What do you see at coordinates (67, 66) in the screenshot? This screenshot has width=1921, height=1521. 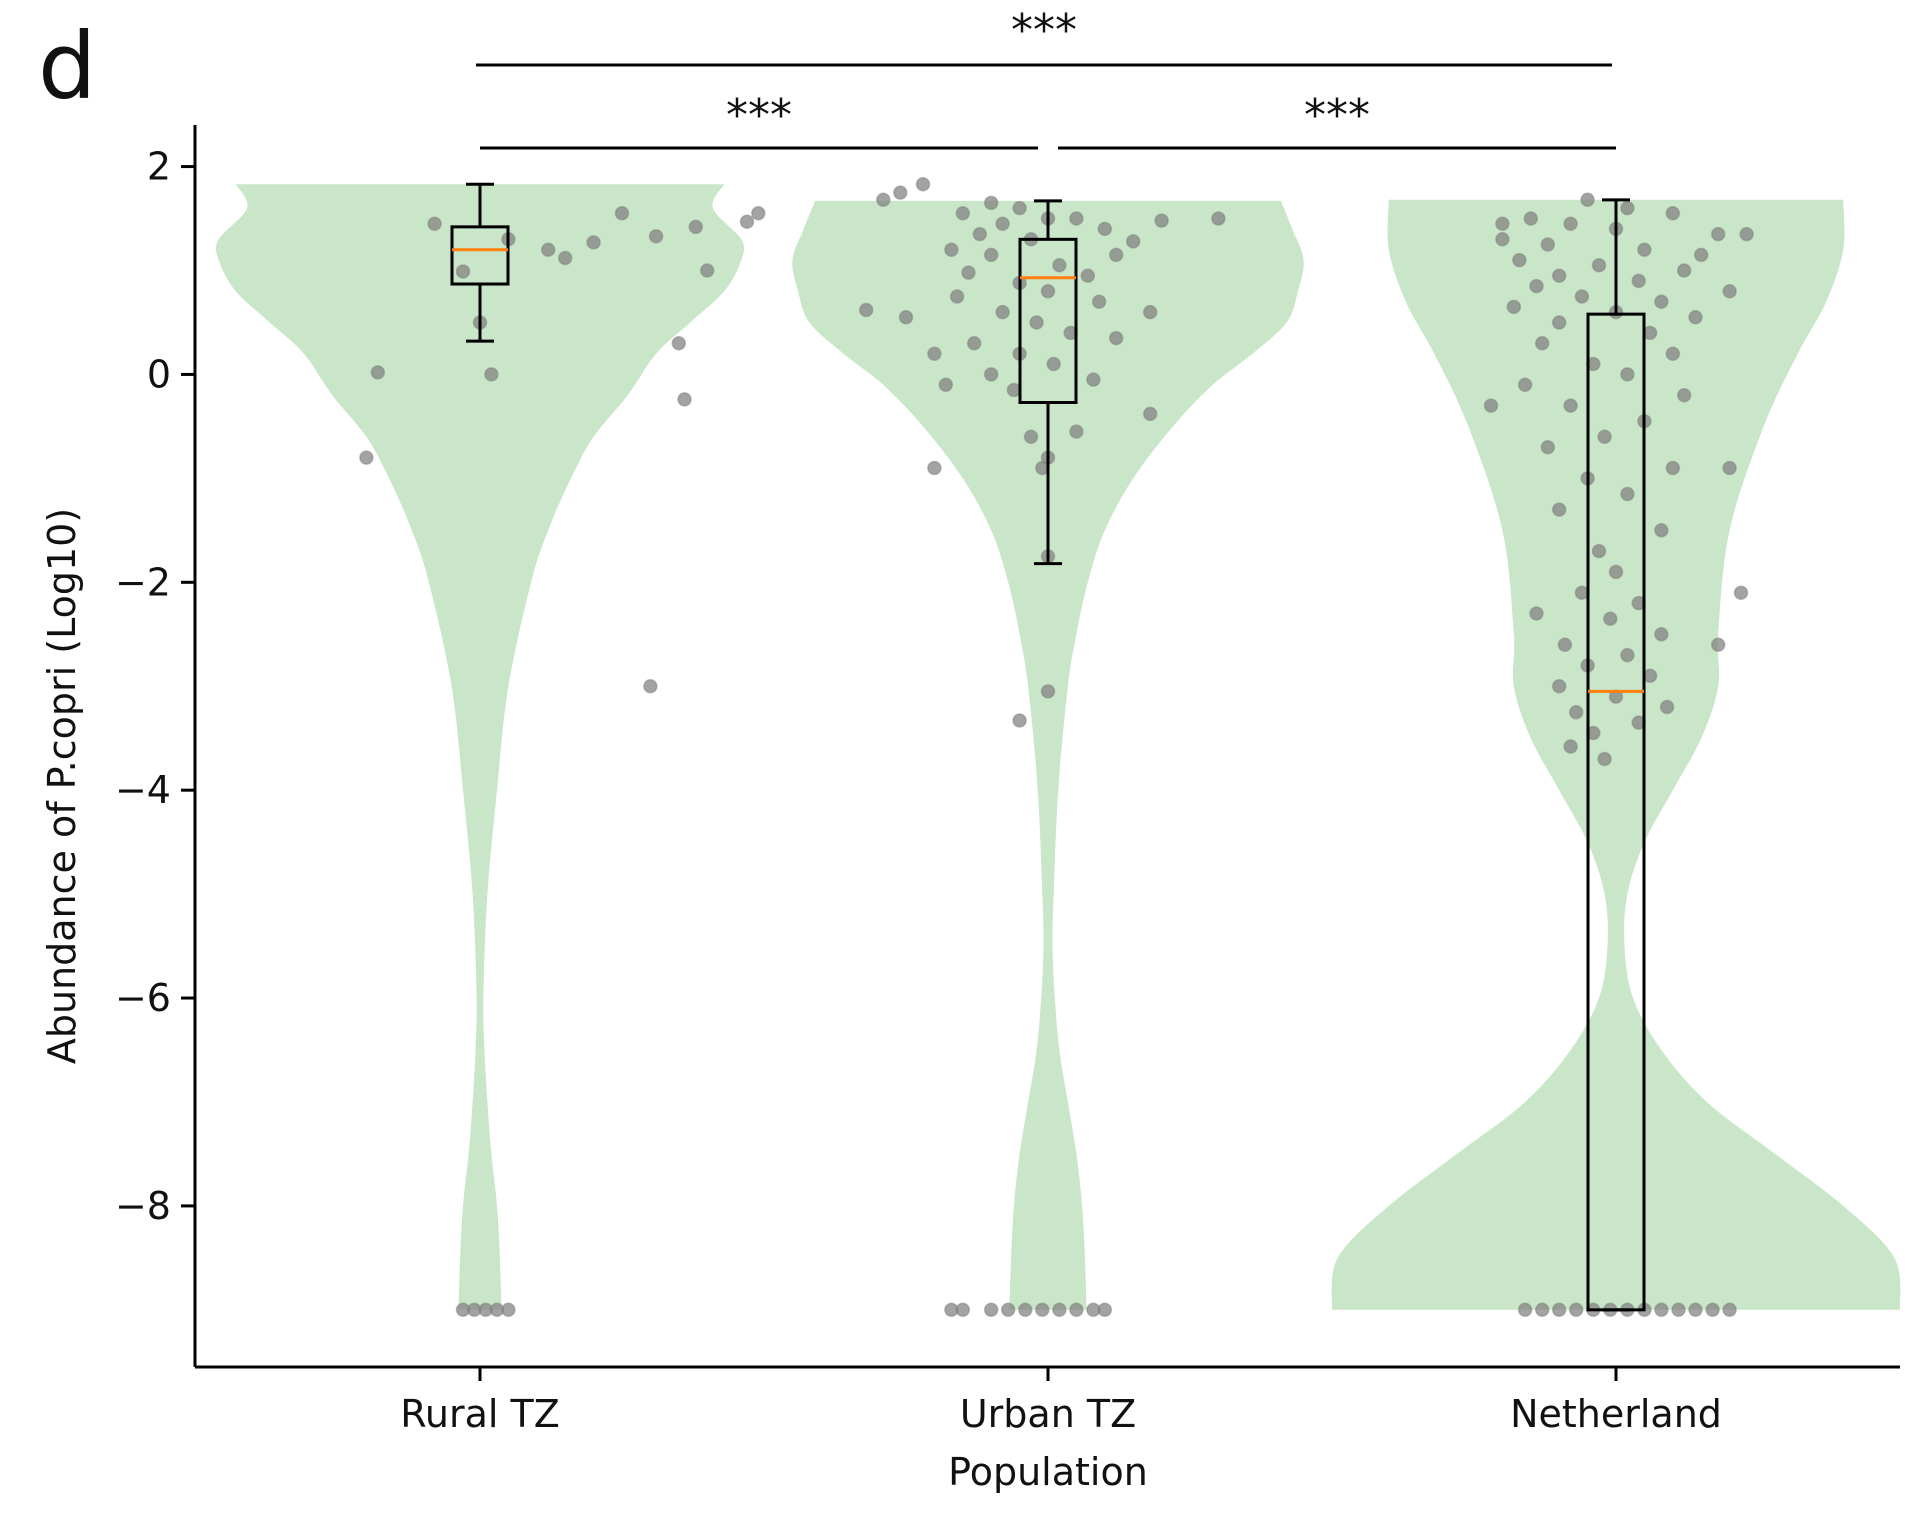 I see `panel-label: d` at bounding box center [67, 66].